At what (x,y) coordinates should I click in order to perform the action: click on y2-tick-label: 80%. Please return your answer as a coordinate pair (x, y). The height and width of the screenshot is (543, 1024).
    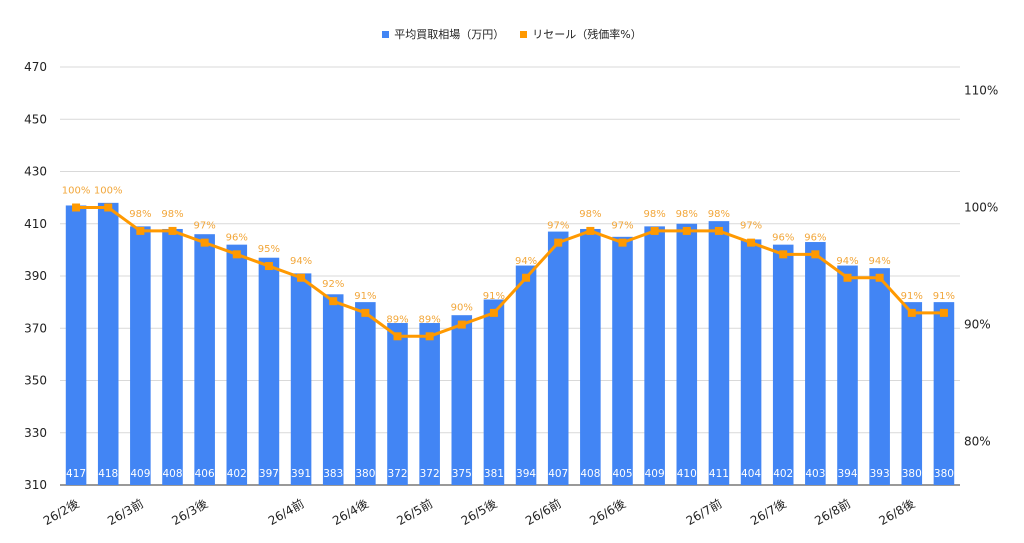
    Looking at the image, I should click on (977, 442).